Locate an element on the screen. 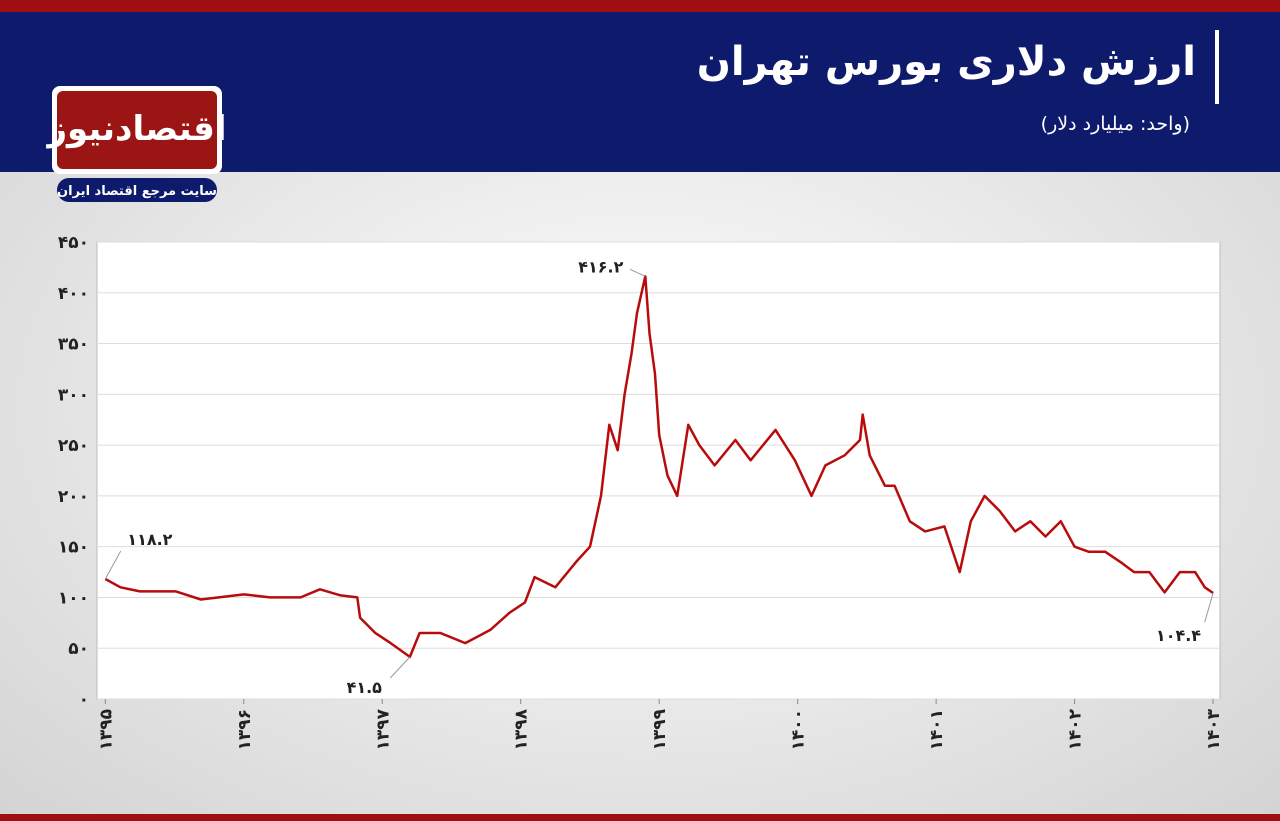 This screenshot has height=821, width=1280. tagline-pill is located at coordinates (137, 190).